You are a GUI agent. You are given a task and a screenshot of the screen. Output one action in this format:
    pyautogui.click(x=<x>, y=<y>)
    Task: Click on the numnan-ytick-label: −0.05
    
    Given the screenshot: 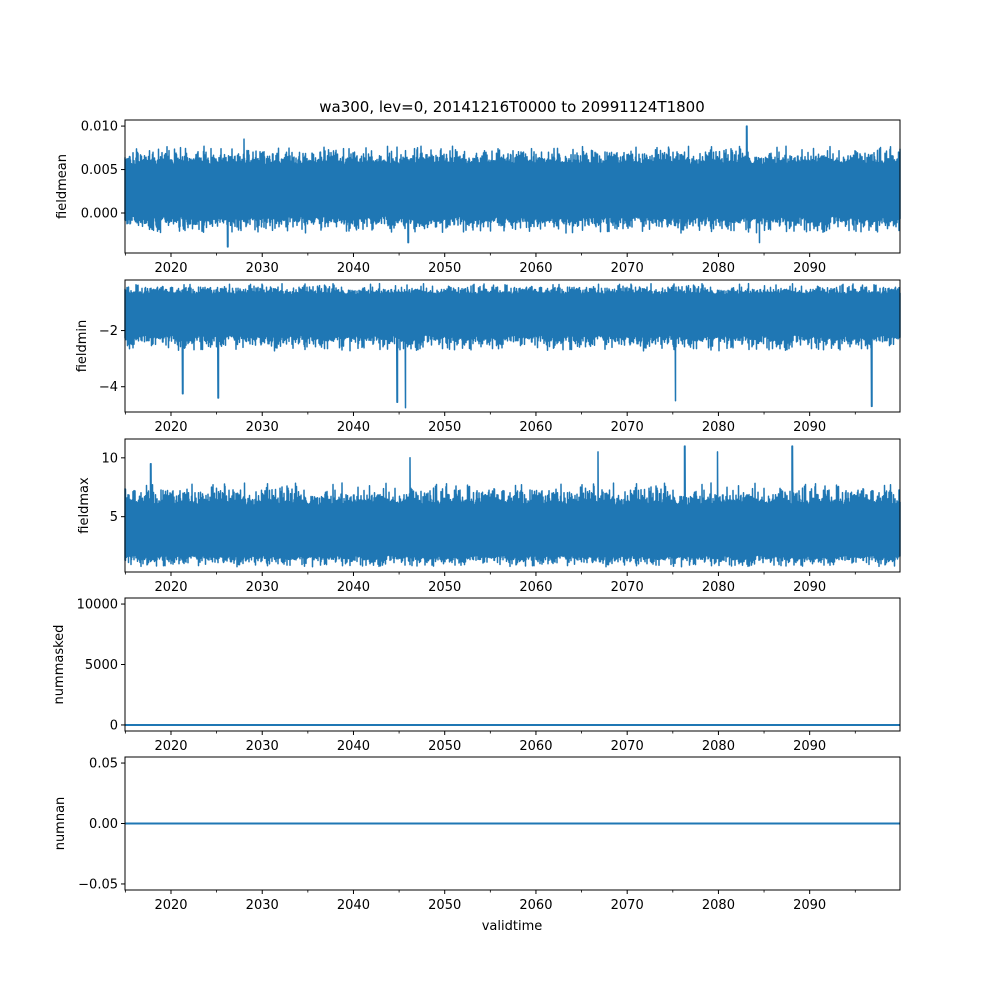 What is the action you would take?
    pyautogui.click(x=98, y=884)
    